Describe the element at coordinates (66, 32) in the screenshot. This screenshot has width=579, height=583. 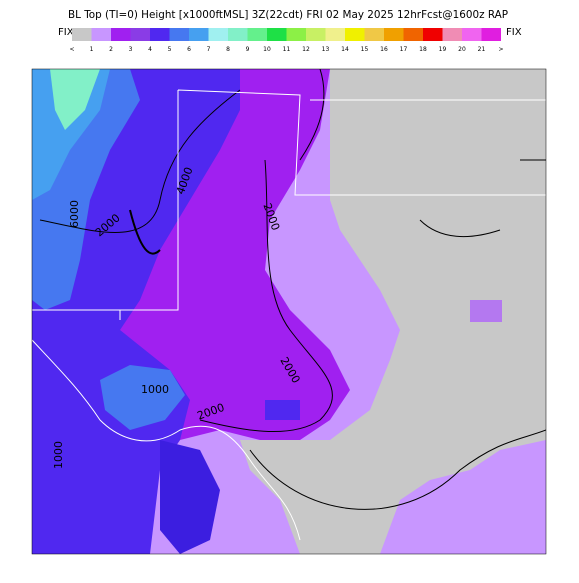
I see `legend-left-label: FIX` at that location.